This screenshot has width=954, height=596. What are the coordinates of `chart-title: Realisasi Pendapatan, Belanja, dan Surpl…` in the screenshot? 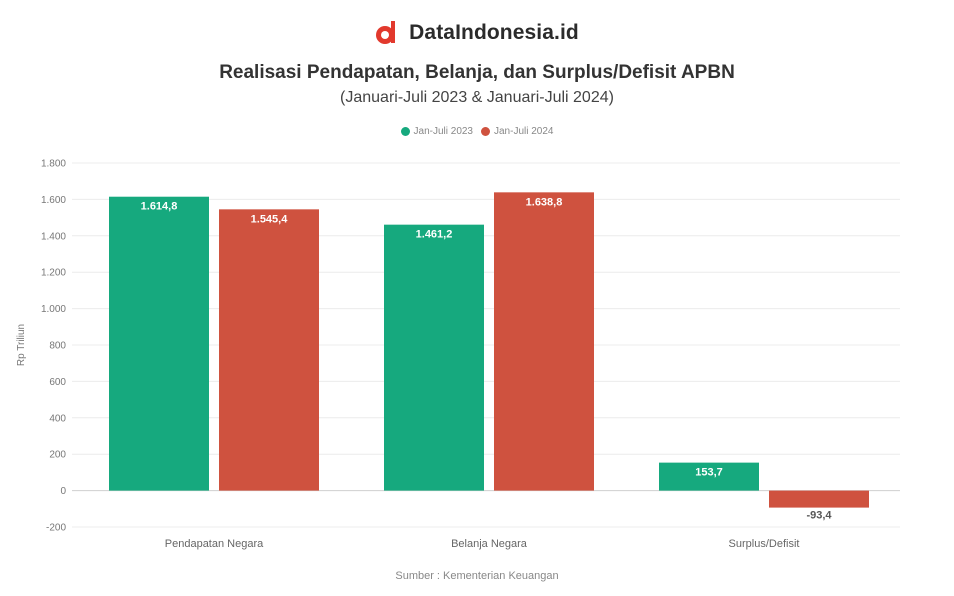 It's located at (477, 72).